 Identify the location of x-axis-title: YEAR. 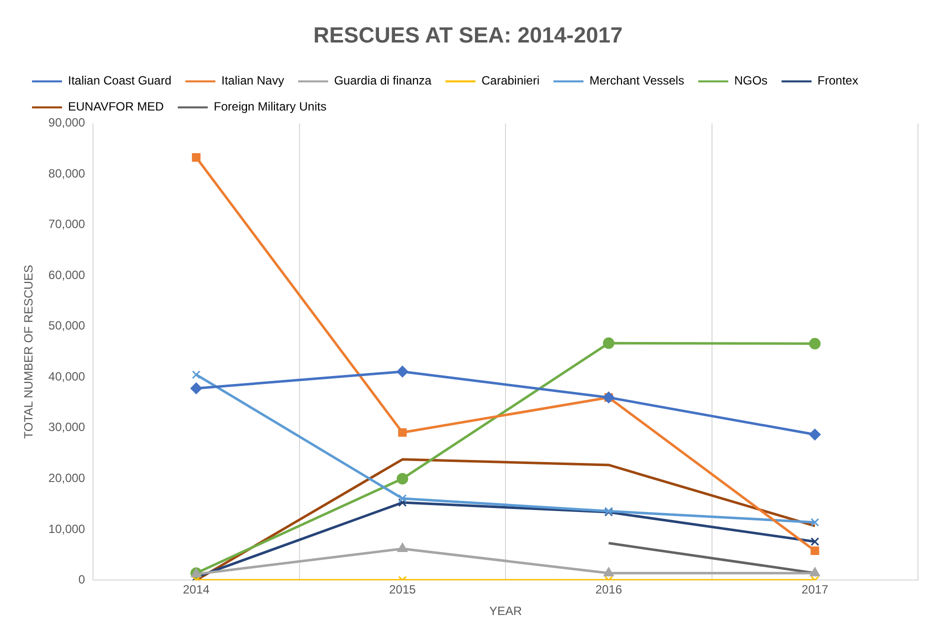
(505, 611).